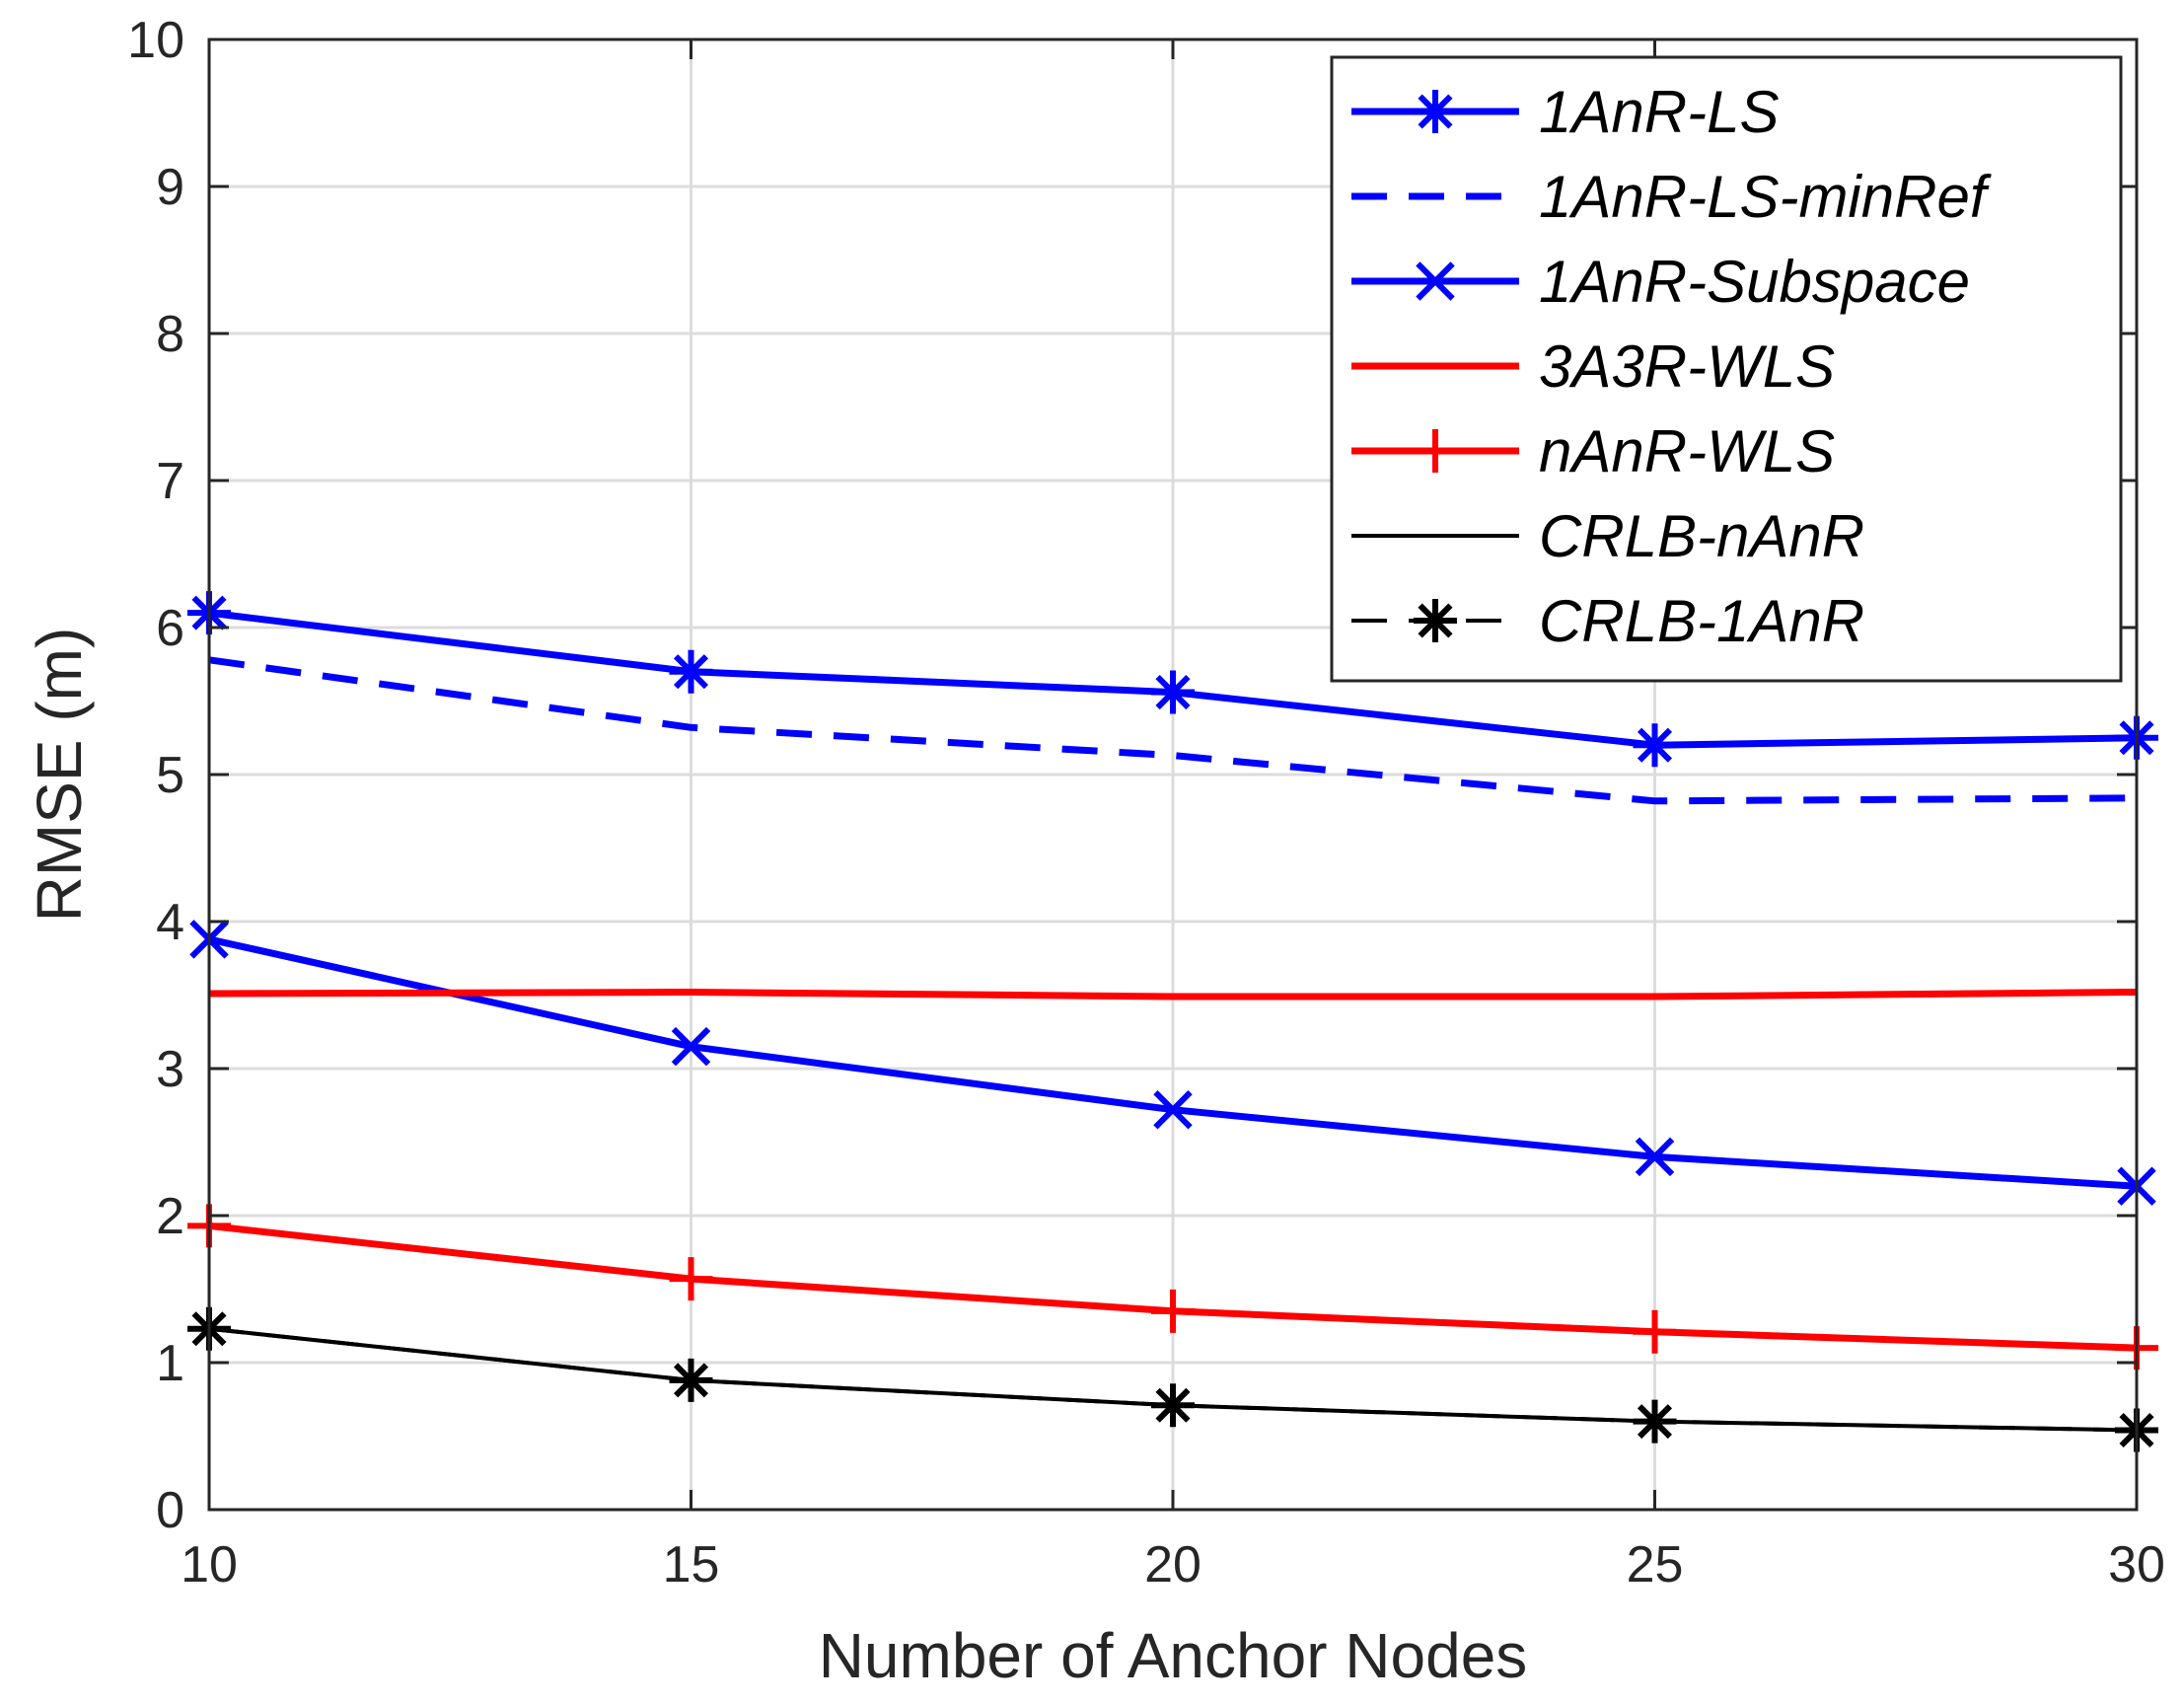 The height and width of the screenshot is (1705, 2184). I want to click on legend-label: 3A3R-WLS, so click(1687, 367).